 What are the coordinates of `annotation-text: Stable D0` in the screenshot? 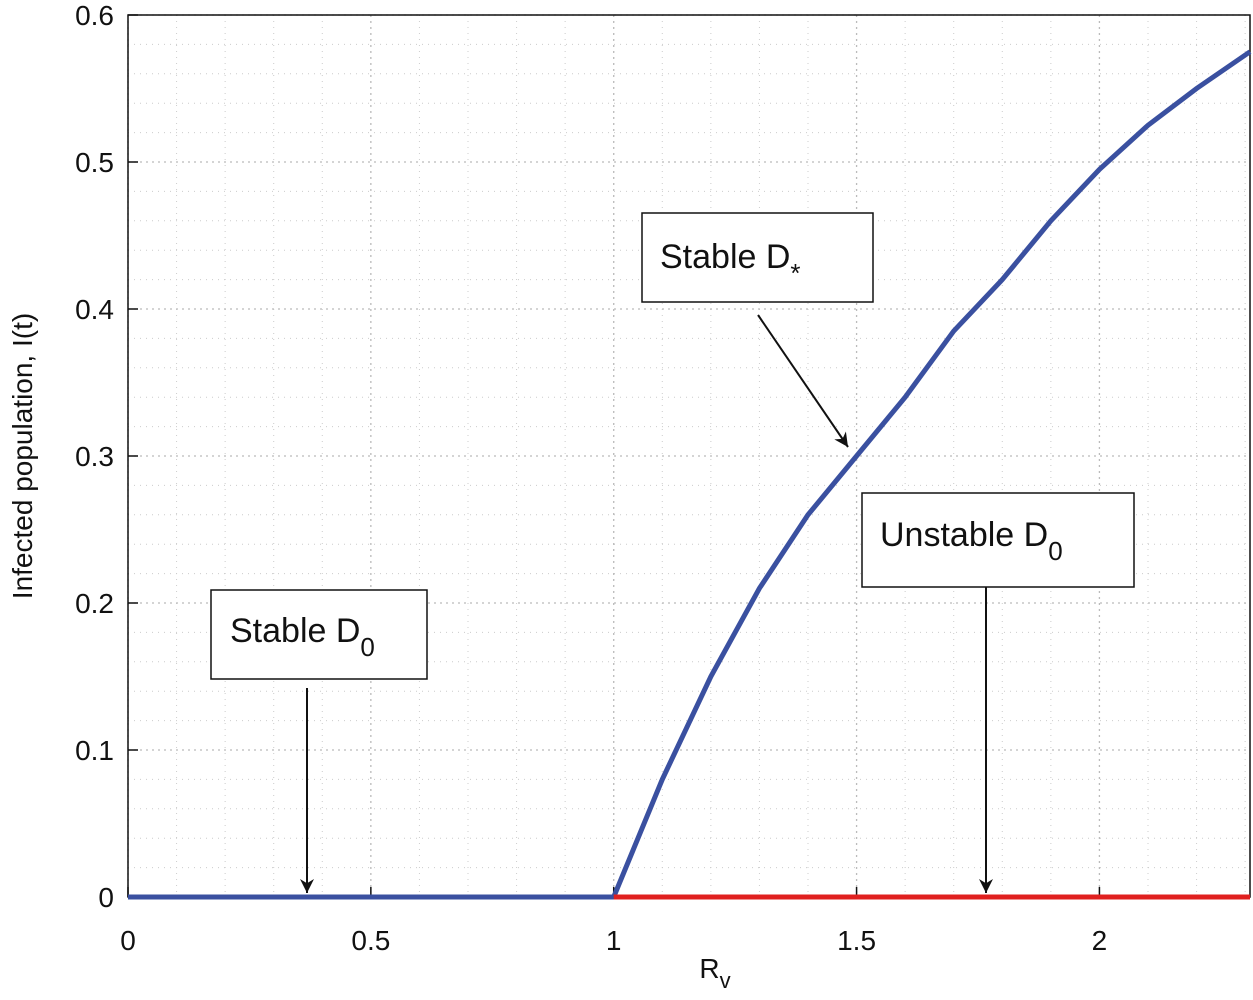 It's located at (302, 637).